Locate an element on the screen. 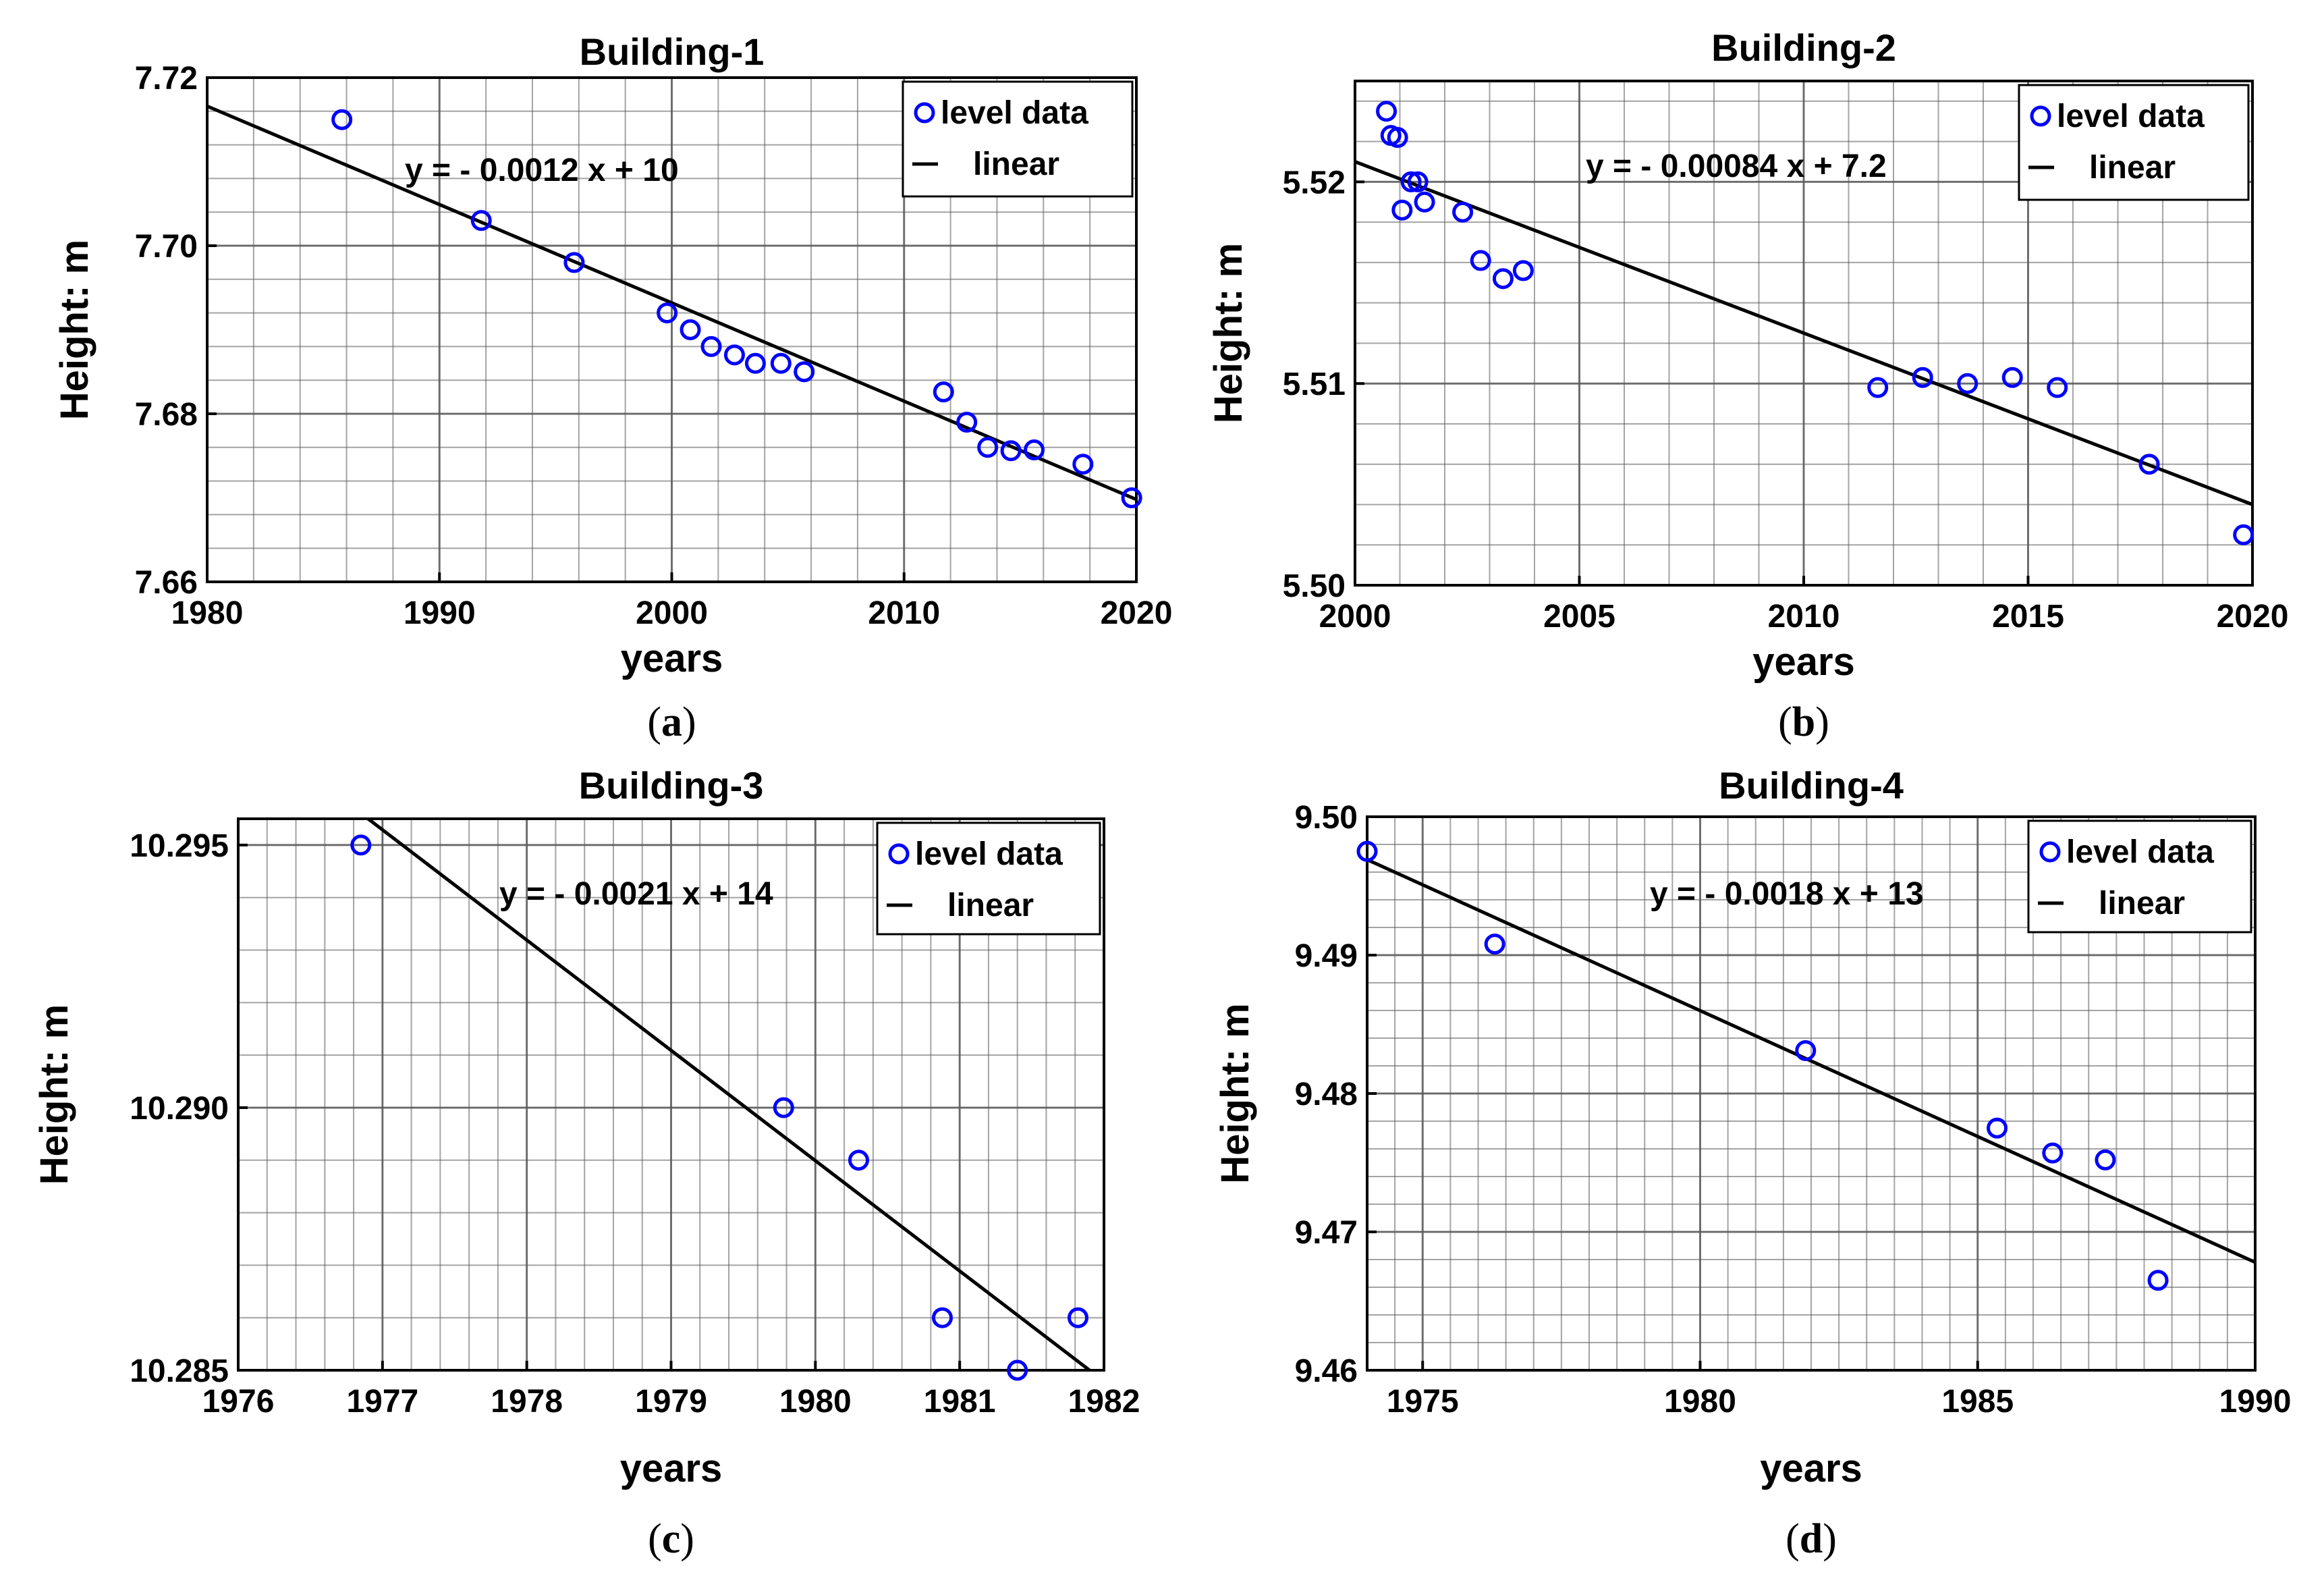  y-tick-label: 5.52 is located at coordinates (1314, 183).